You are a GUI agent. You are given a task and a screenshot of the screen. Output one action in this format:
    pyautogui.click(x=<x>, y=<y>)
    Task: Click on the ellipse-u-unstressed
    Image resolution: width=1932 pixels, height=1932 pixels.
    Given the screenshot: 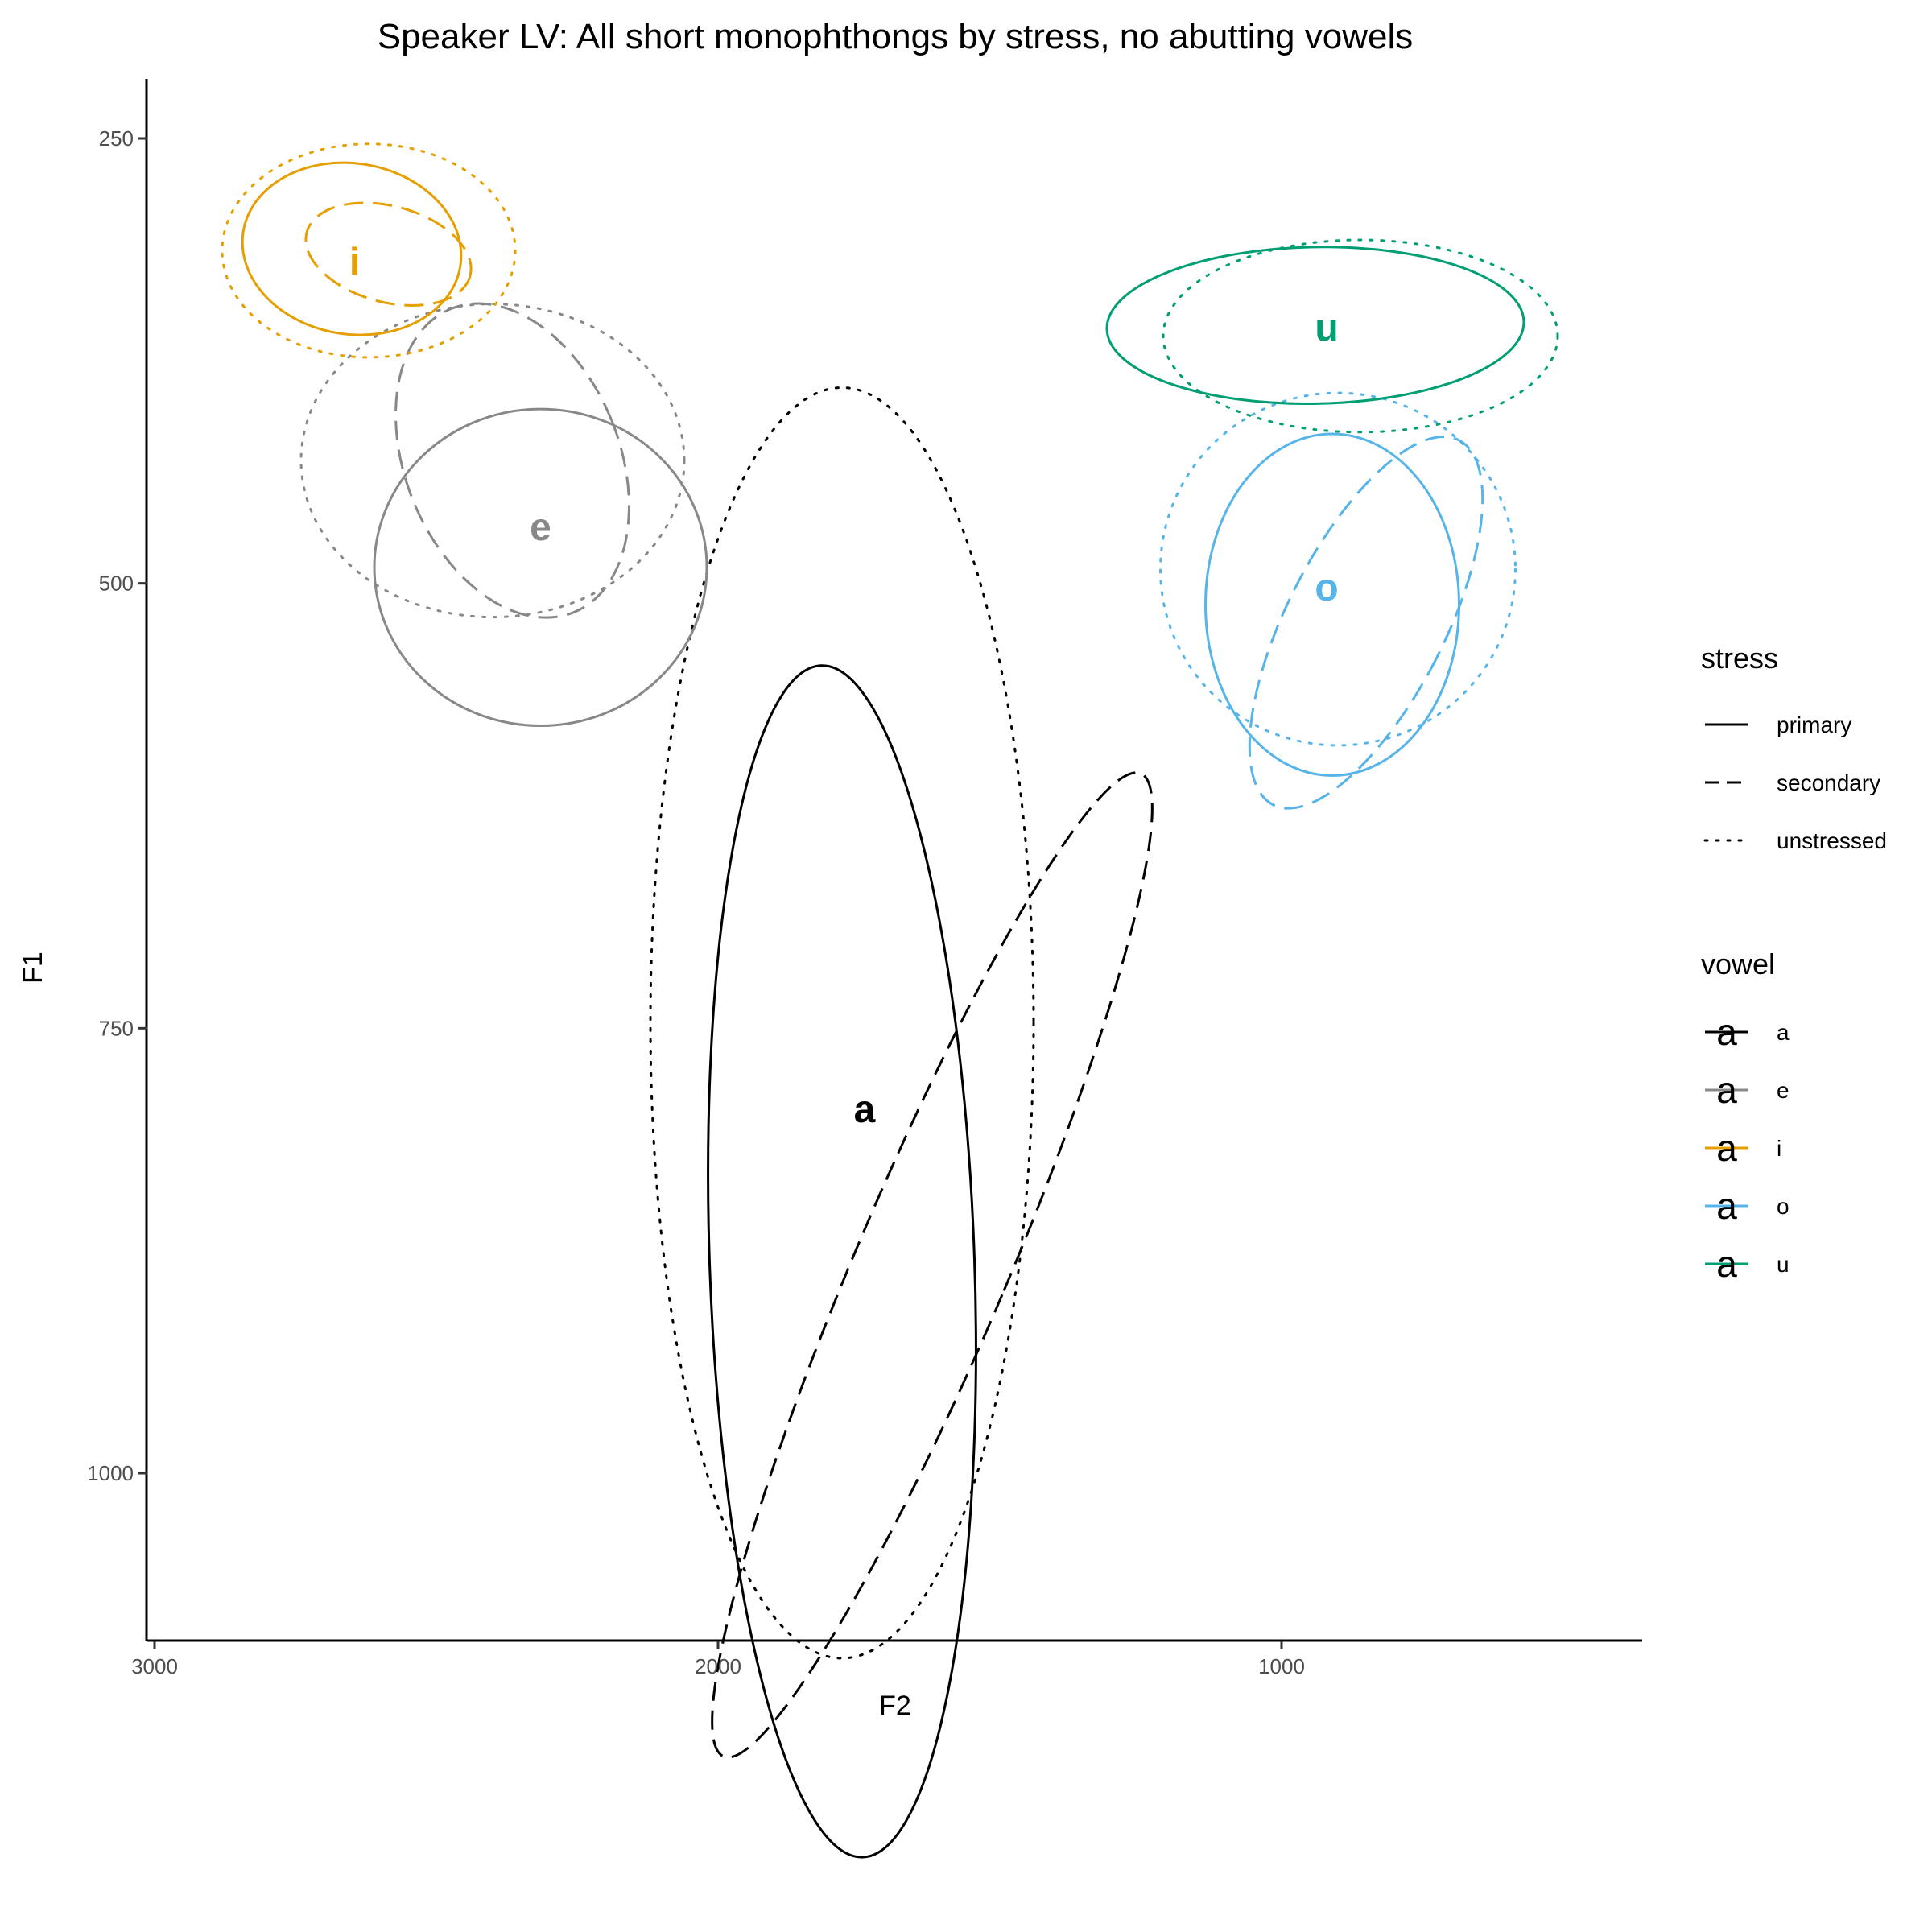 What is the action you would take?
    pyautogui.click(x=1360, y=336)
    